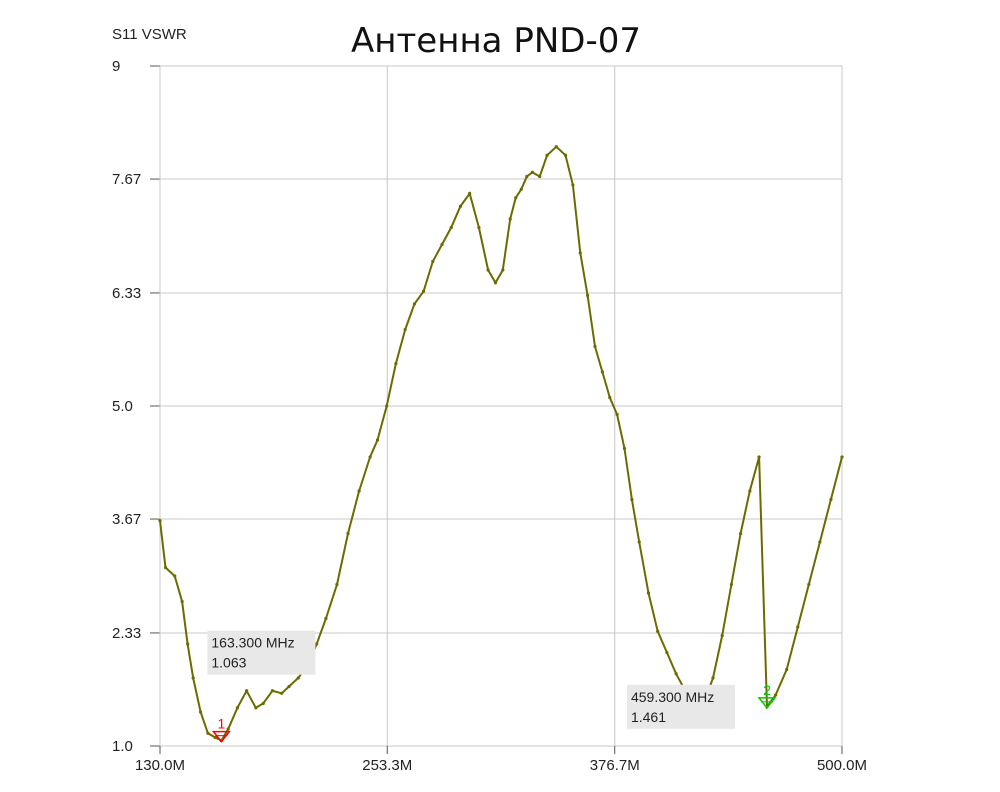 Image resolution: width=1000 pixels, height=792 pixels. Describe the element at coordinates (126, 293) in the screenshot. I see `y-tick-label: 6.33` at that location.